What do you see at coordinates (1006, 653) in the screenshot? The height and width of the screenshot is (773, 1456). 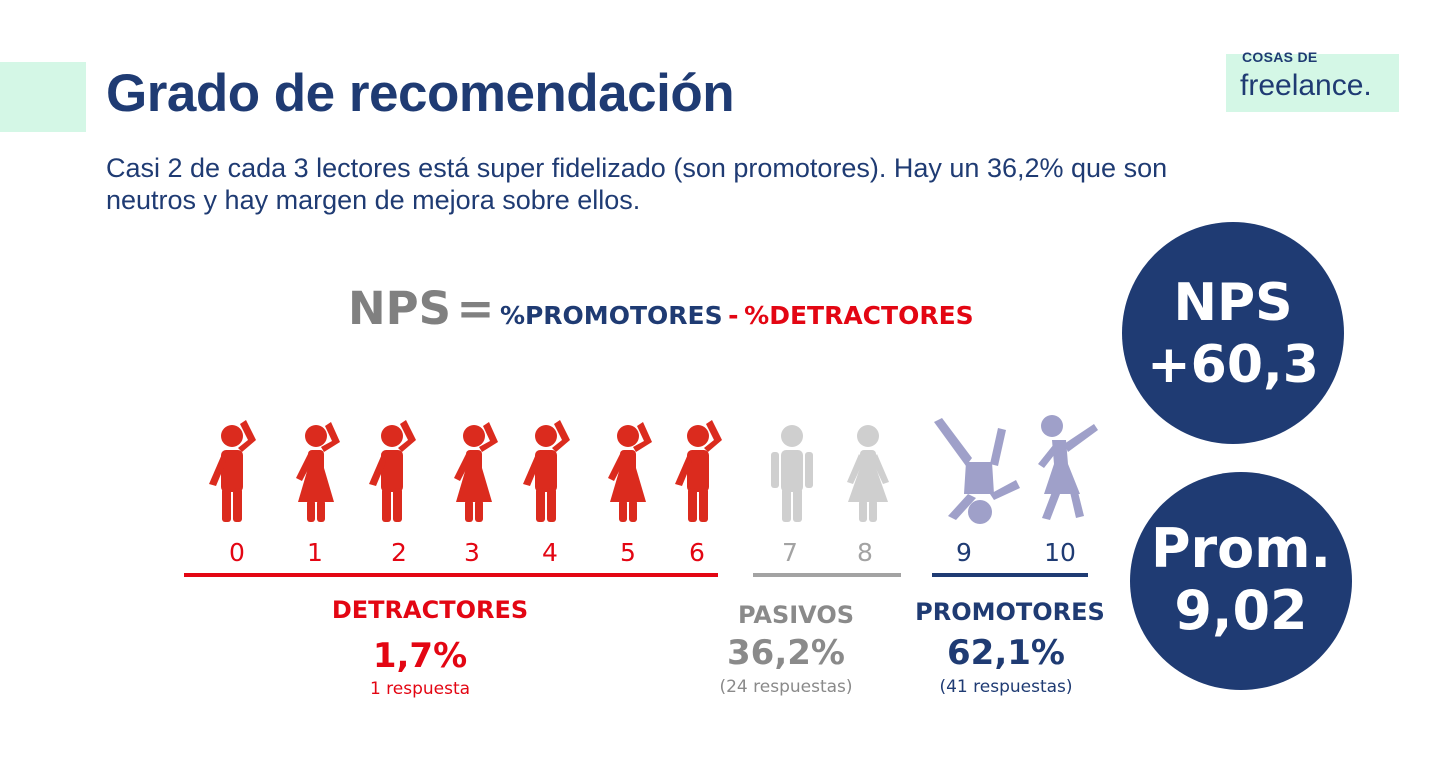 I see `promotores-percent: 62,1%` at bounding box center [1006, 653].